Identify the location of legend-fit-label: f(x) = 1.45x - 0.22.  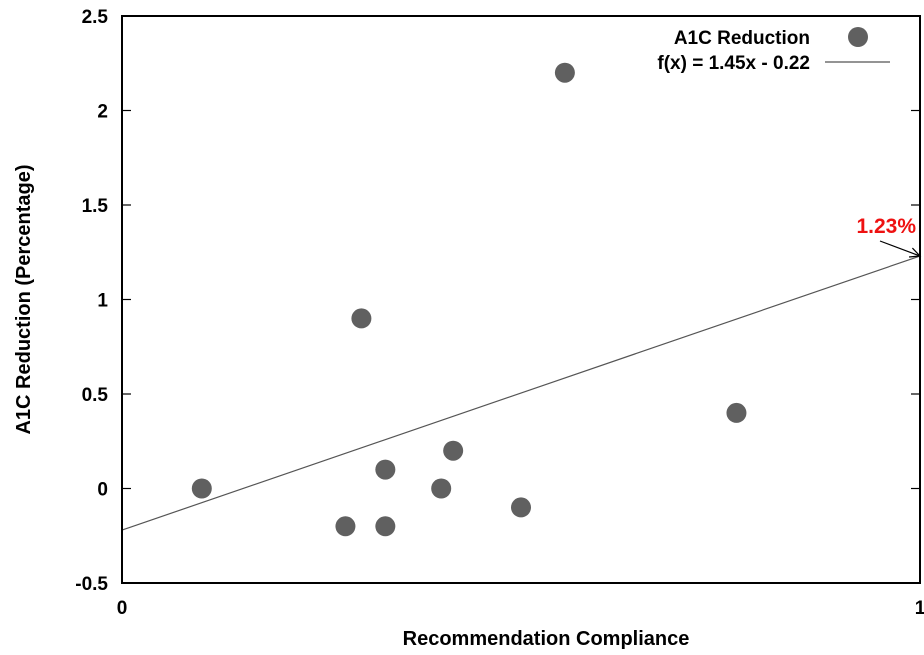
(733, 63).